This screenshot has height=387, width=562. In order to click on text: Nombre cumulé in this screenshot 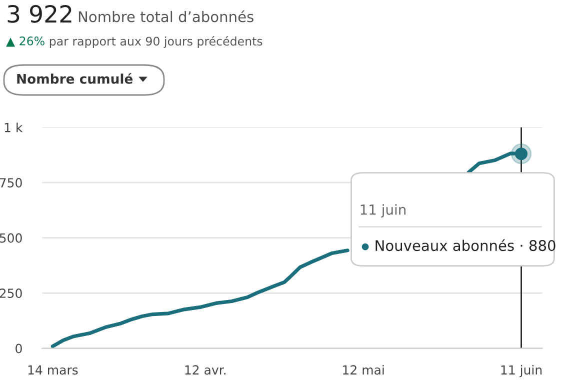, I will do `click(75, 78)`.